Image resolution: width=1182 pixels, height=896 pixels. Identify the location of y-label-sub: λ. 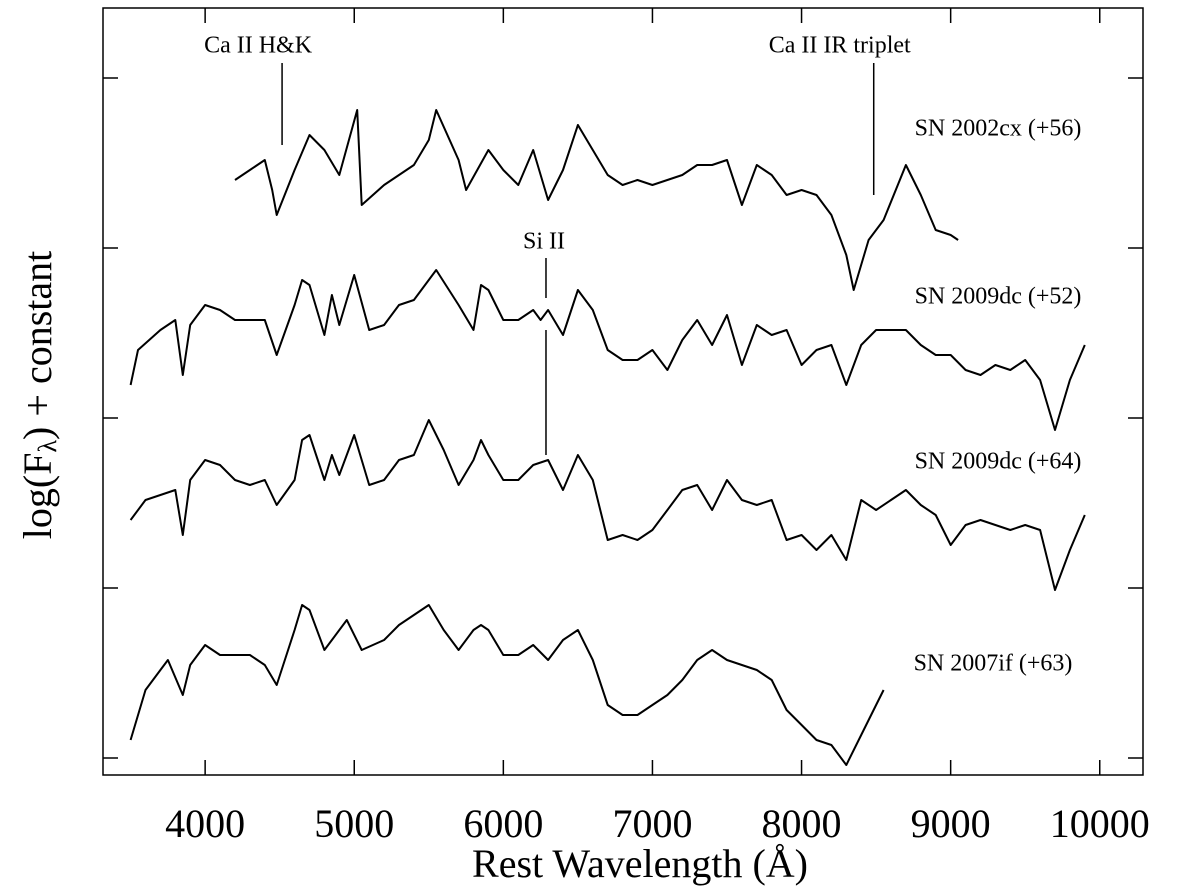
(47, 446).